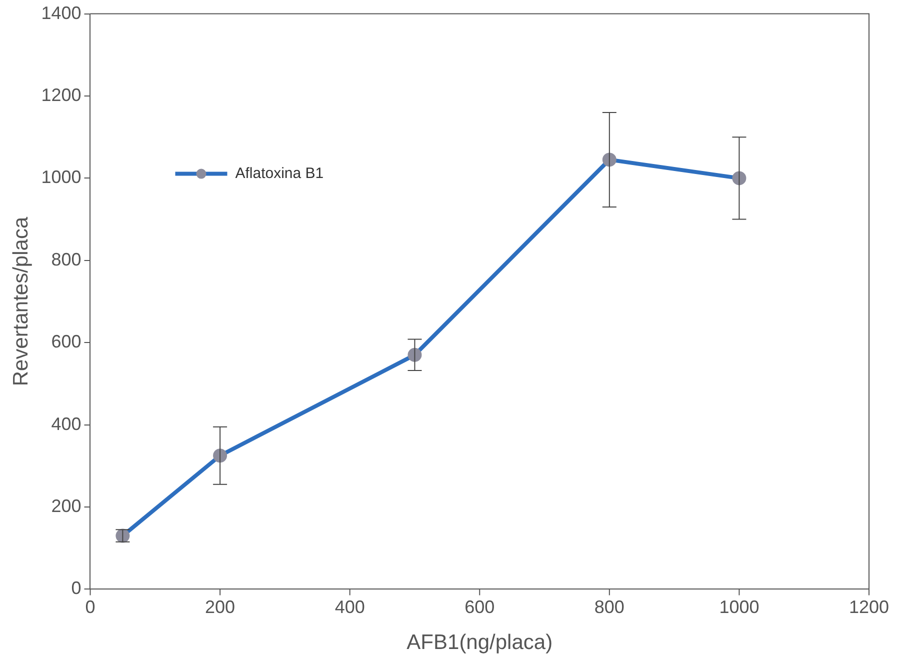 Image resolution: width=899 pixels, height=665 pixels. Describe the element at coordinates (66, 342) in the screenshot. I see `y-tick-label: 600` at that location.